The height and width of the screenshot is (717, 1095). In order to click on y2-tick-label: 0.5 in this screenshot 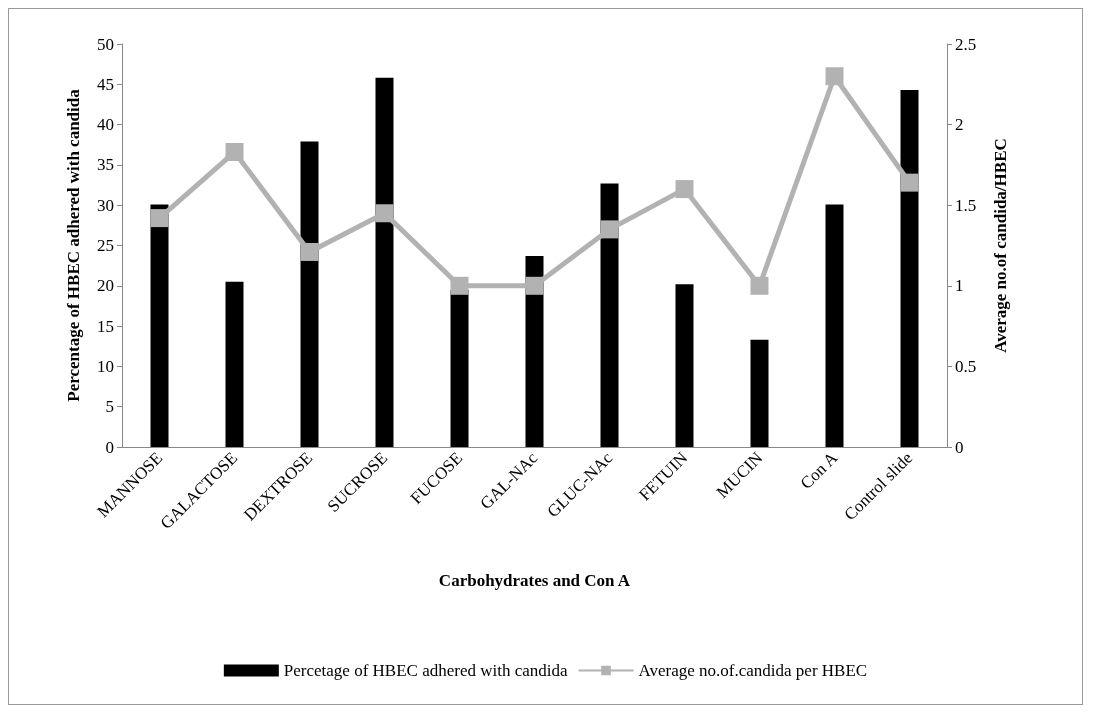, I will do `click(966, 366)`.